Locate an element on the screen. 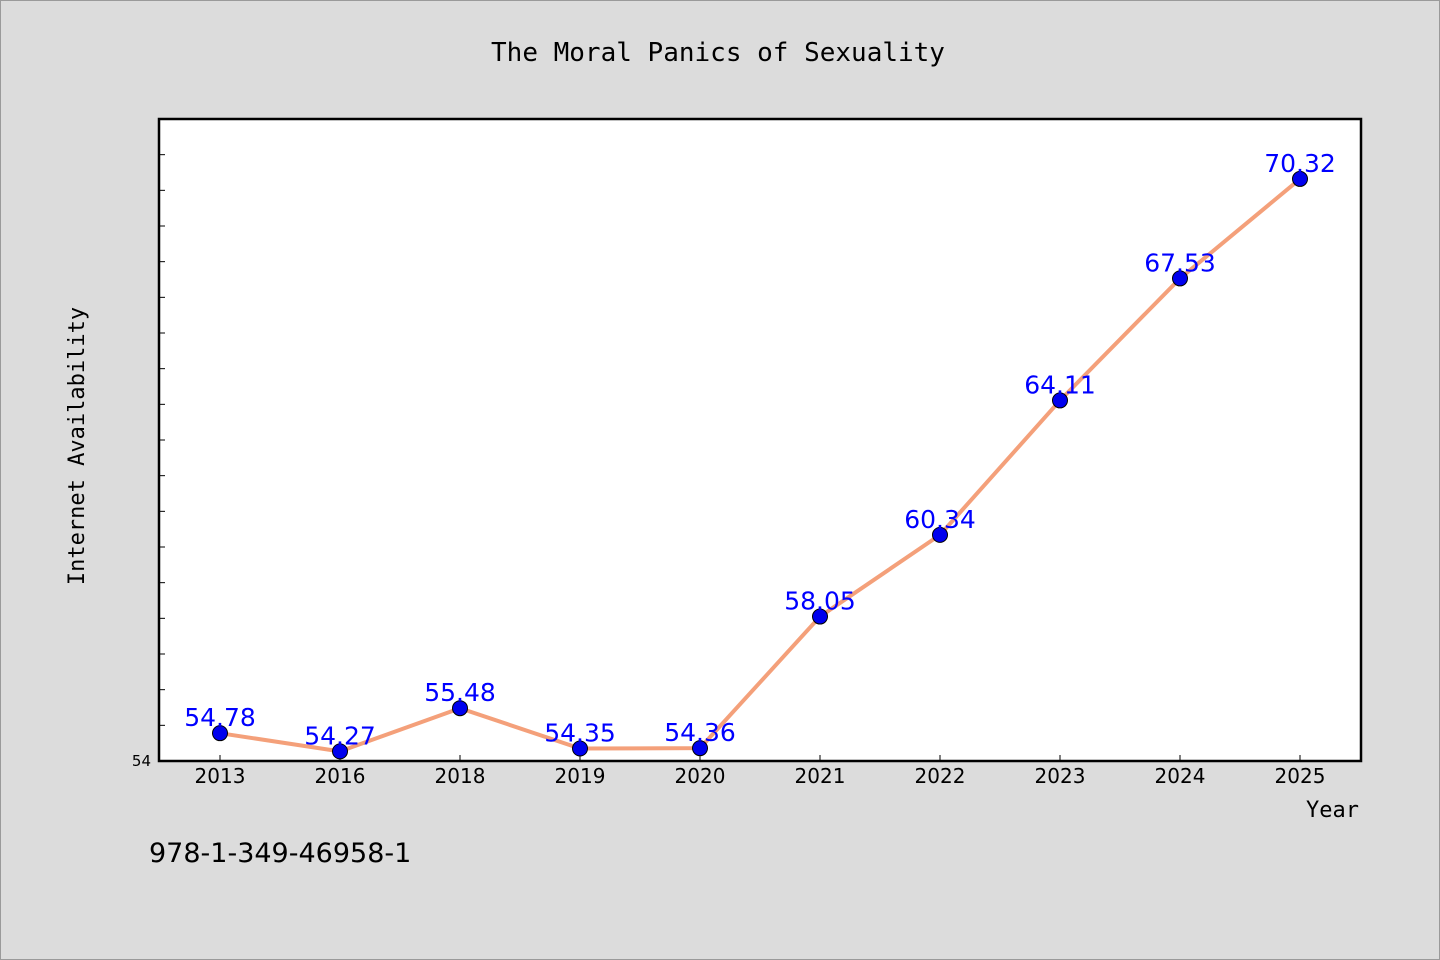  x-tick-label: 2022 is located at coordinates (940, 776).